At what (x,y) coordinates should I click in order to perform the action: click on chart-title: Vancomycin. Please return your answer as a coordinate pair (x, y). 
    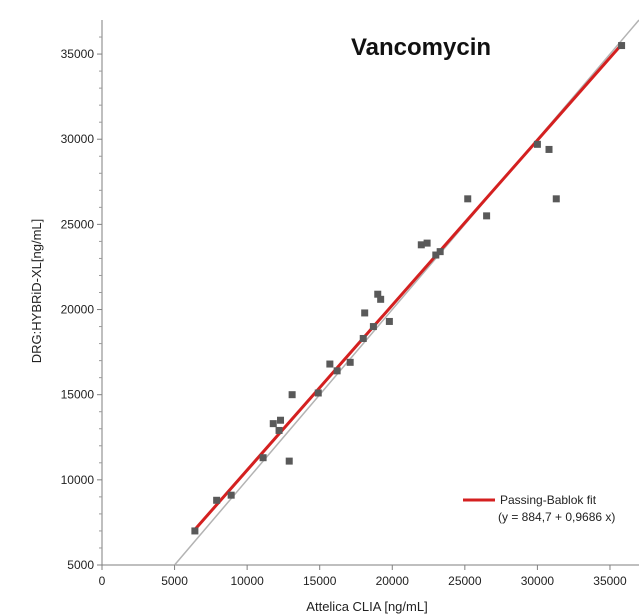
    Looking at the image, I should click on (421, 47).